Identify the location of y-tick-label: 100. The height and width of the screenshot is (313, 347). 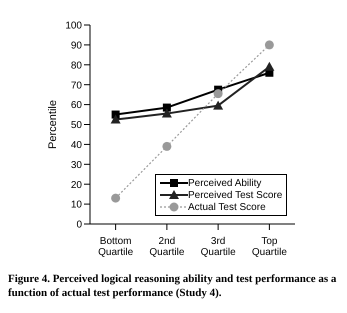
(73, 26).